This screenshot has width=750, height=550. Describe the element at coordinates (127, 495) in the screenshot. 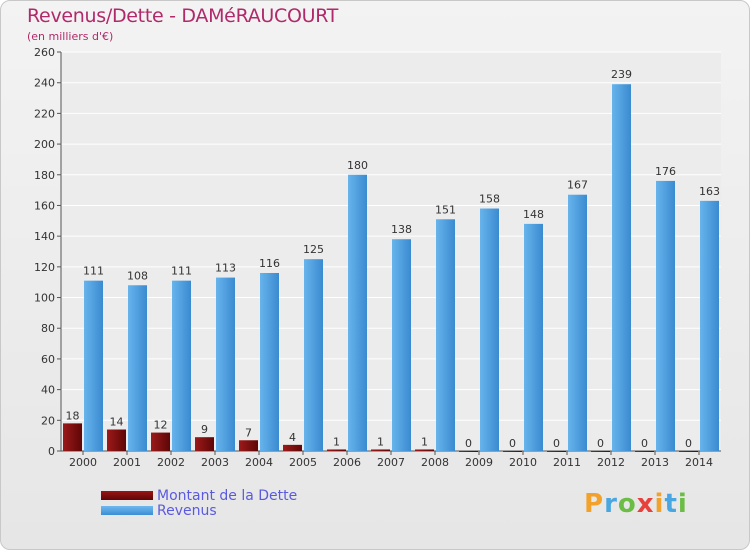

I see `legend-swatch-dette` at that location.